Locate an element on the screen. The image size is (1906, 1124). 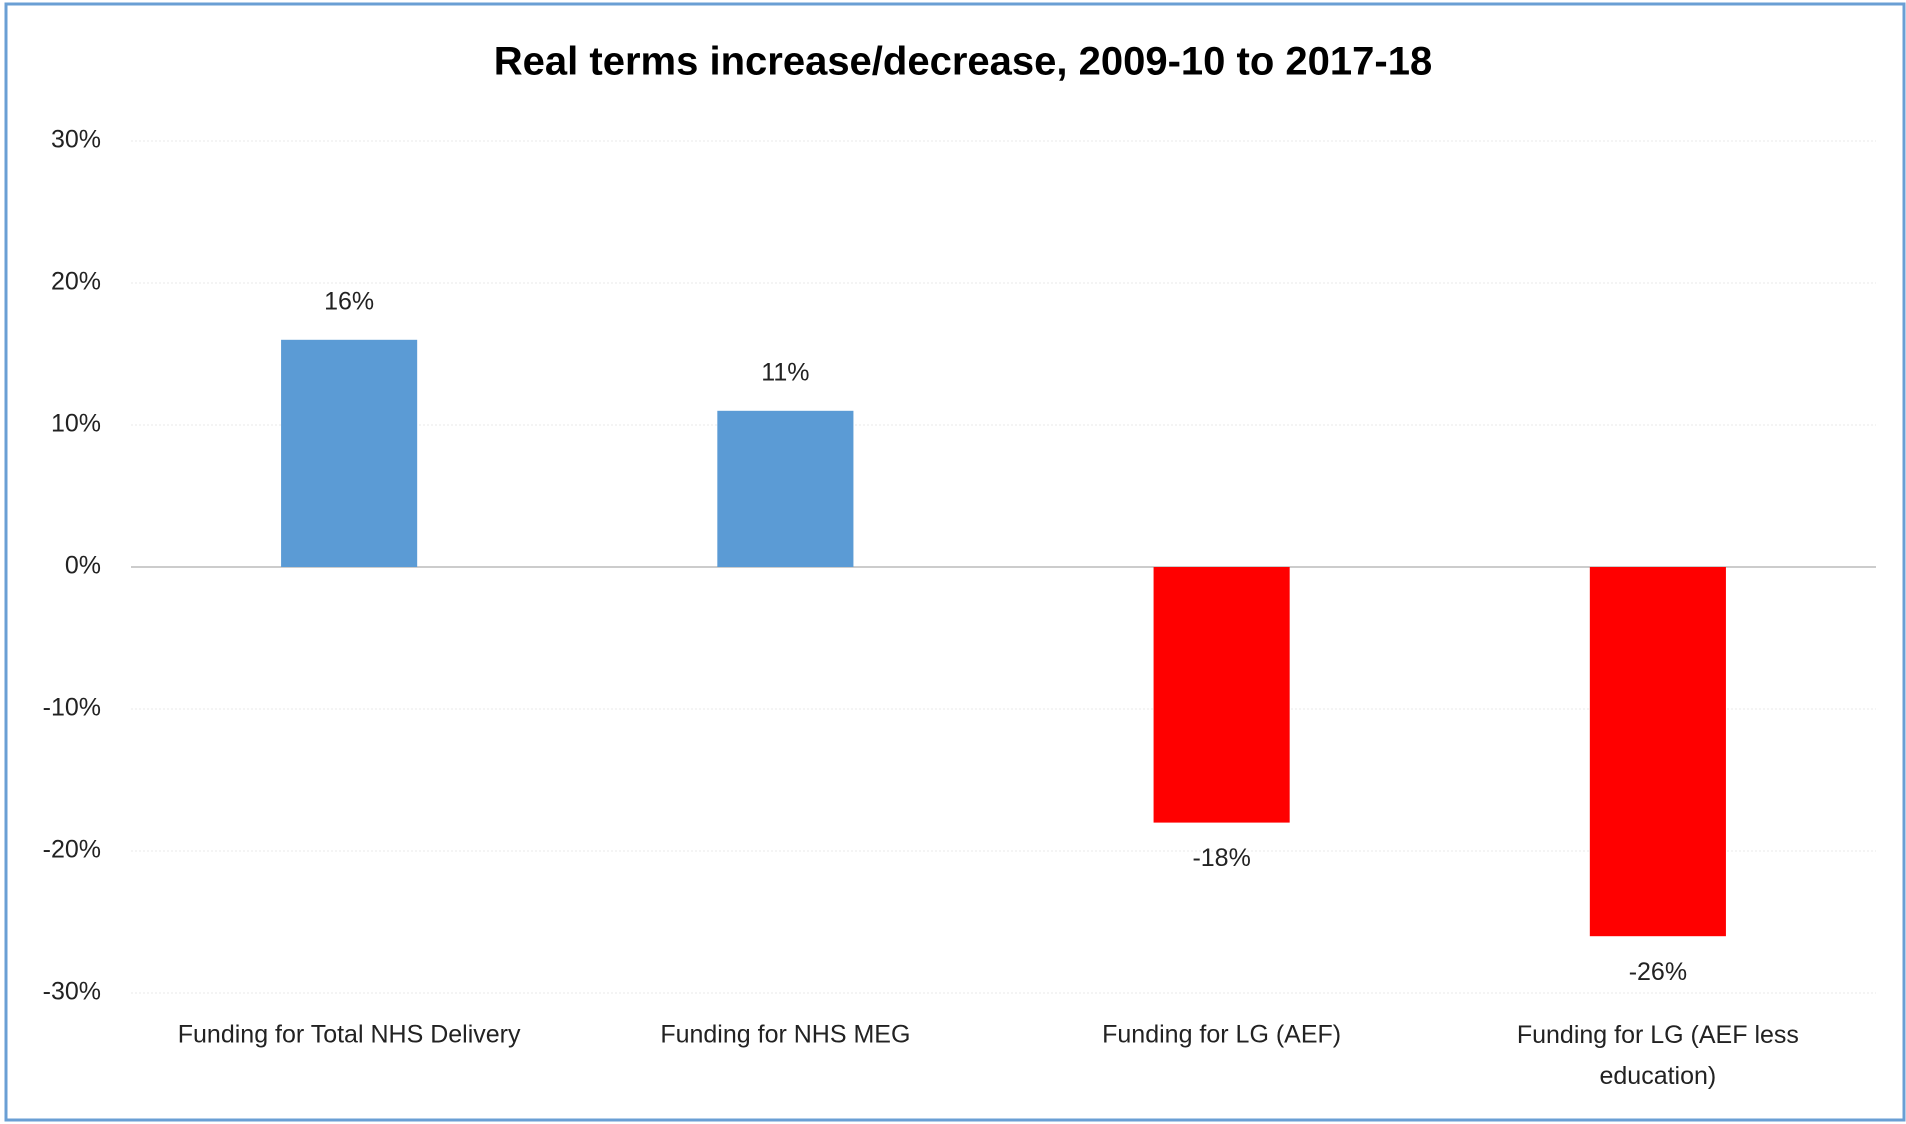
data-label: 11% is located at coordinates (785, 372).